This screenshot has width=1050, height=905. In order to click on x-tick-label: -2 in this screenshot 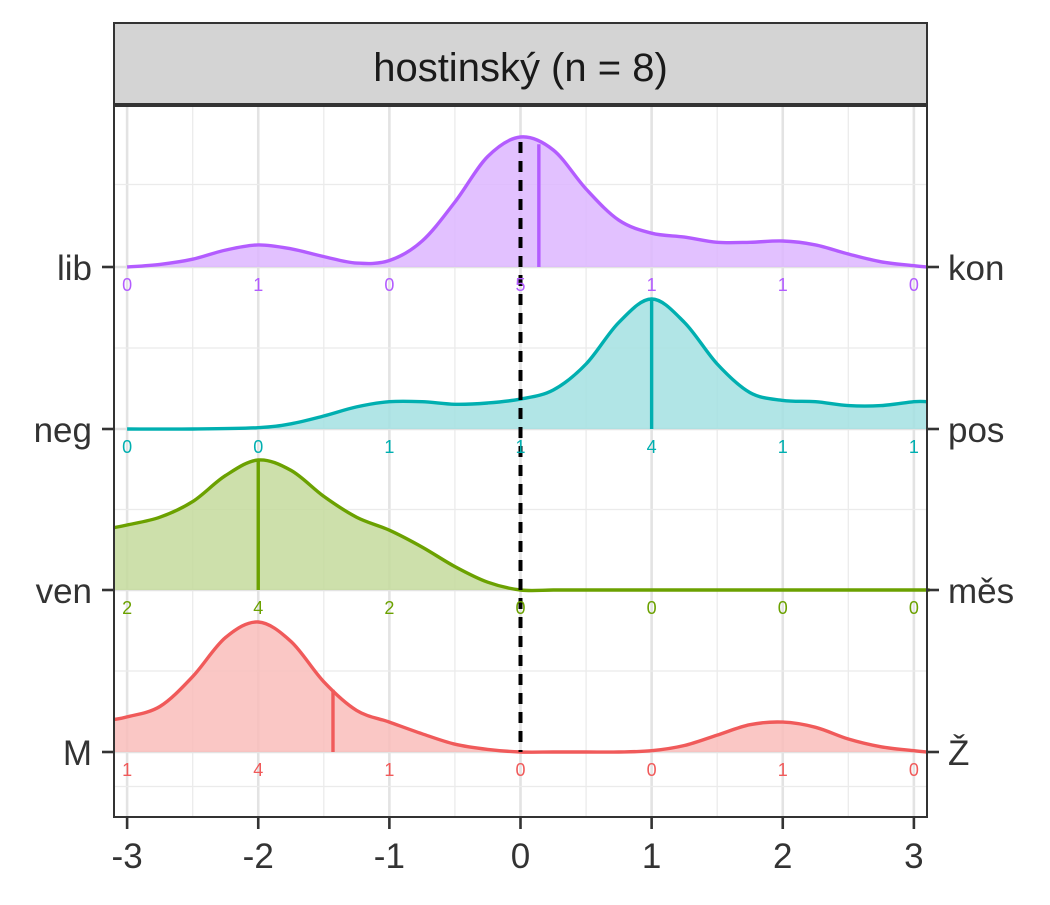, I will do `click(258, 856)`.